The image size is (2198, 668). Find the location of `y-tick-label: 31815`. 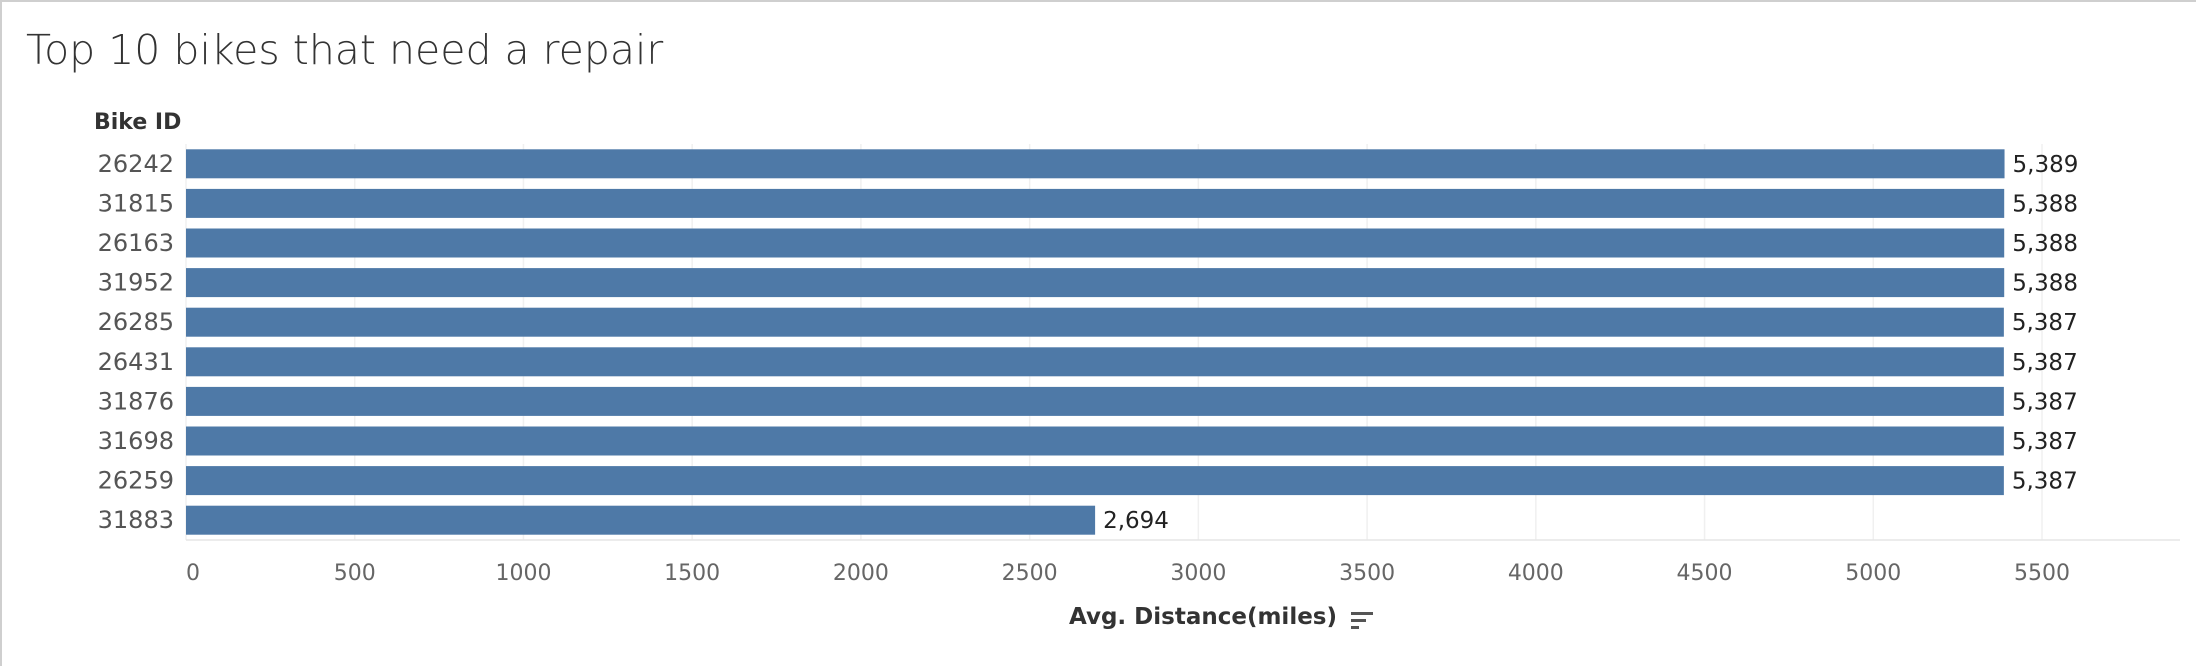

y-tick-label: 31815 is located at coordinates (136, 203).